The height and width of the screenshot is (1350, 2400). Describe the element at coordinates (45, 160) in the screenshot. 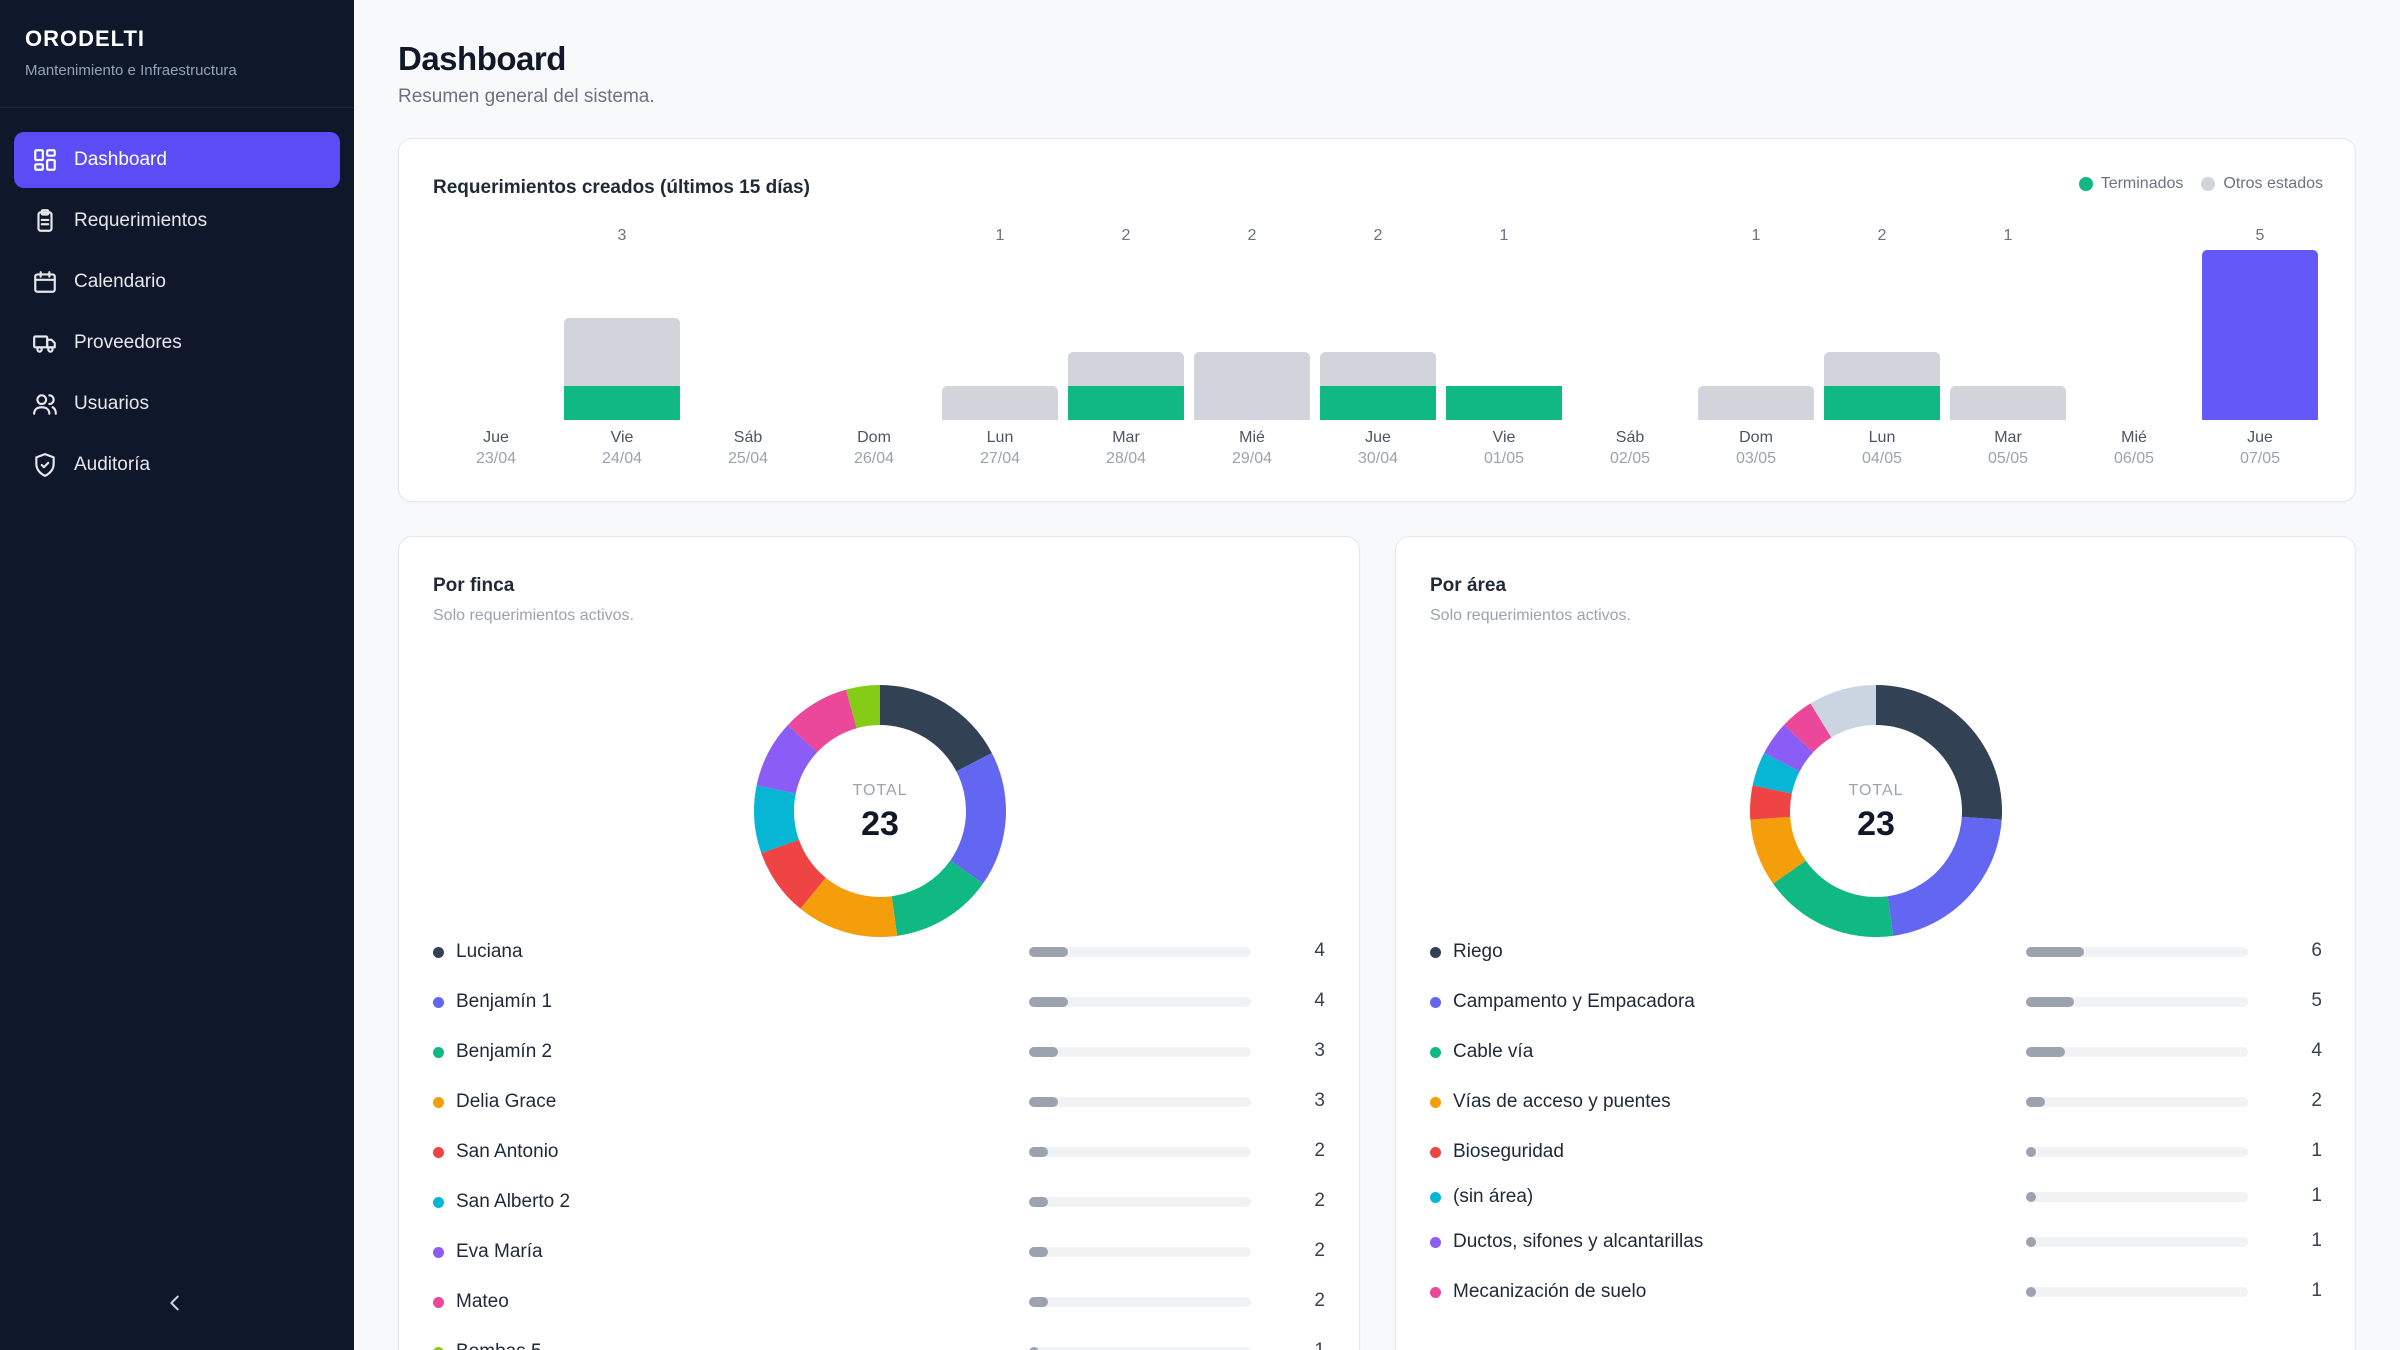

I see `dashboard-icon` at that location.